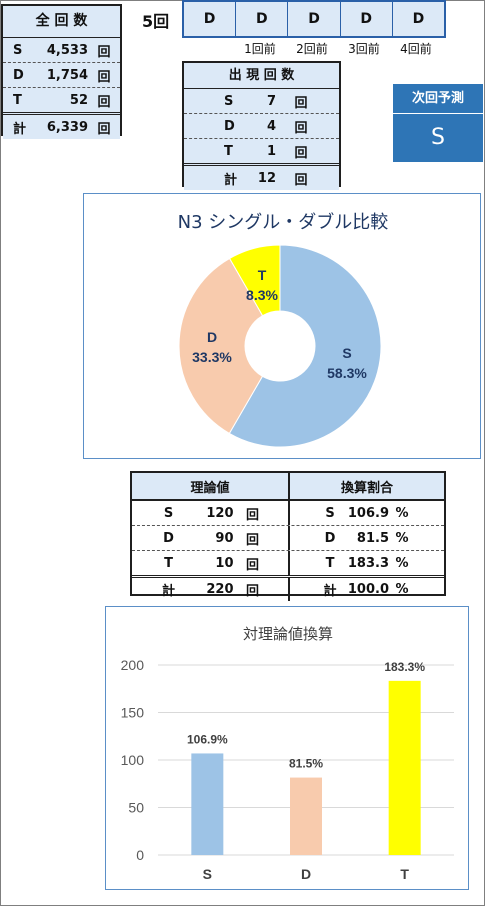 This screenshot has width=485, height=906. Describe the element at coordinates (330, 563) in the screenshot. I see `theory-type: T` at that location.